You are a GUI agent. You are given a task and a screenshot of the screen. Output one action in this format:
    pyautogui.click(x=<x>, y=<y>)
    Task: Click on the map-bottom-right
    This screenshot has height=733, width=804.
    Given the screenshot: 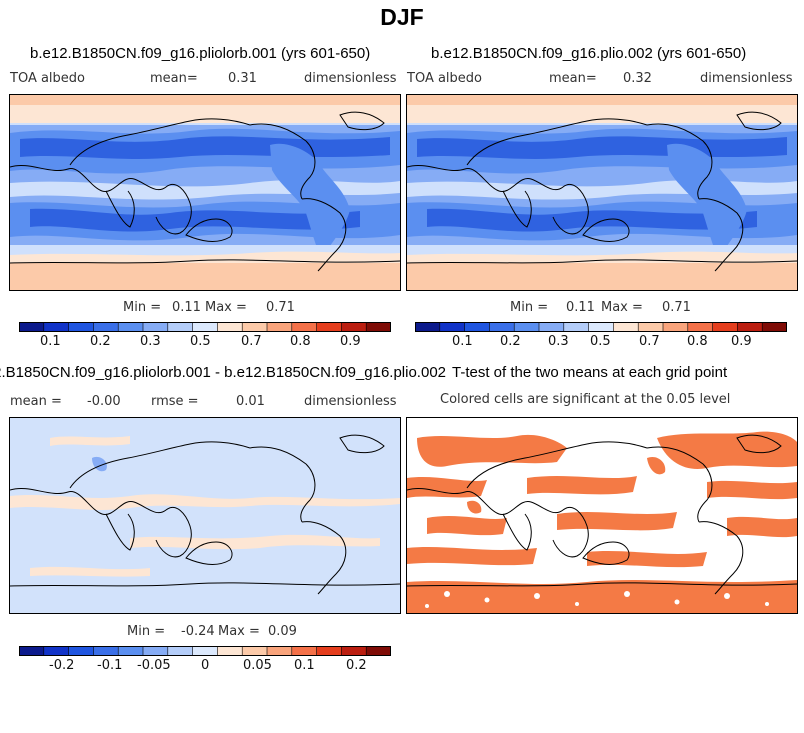 What is the action you would take?
    pyautogui.click(x=602, y=515)
    